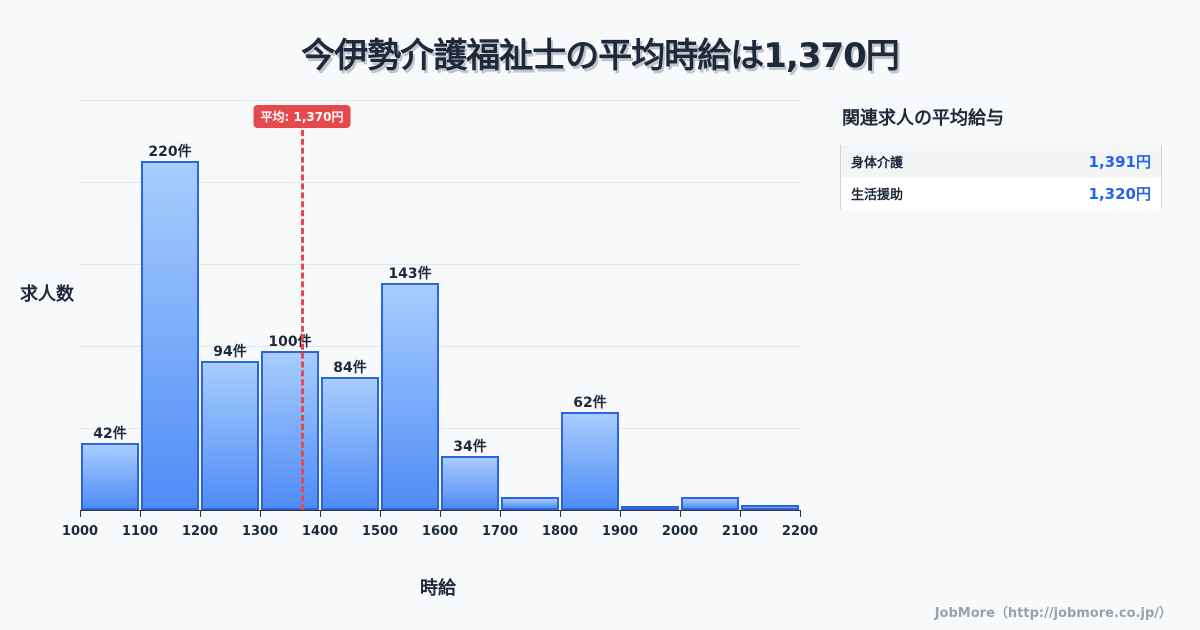 The image size is (1200, 630). What do you see at coordinates (590, 403) in the screenshot?
I see `bar-value-label: 62件` at bounding box center [590, 403].